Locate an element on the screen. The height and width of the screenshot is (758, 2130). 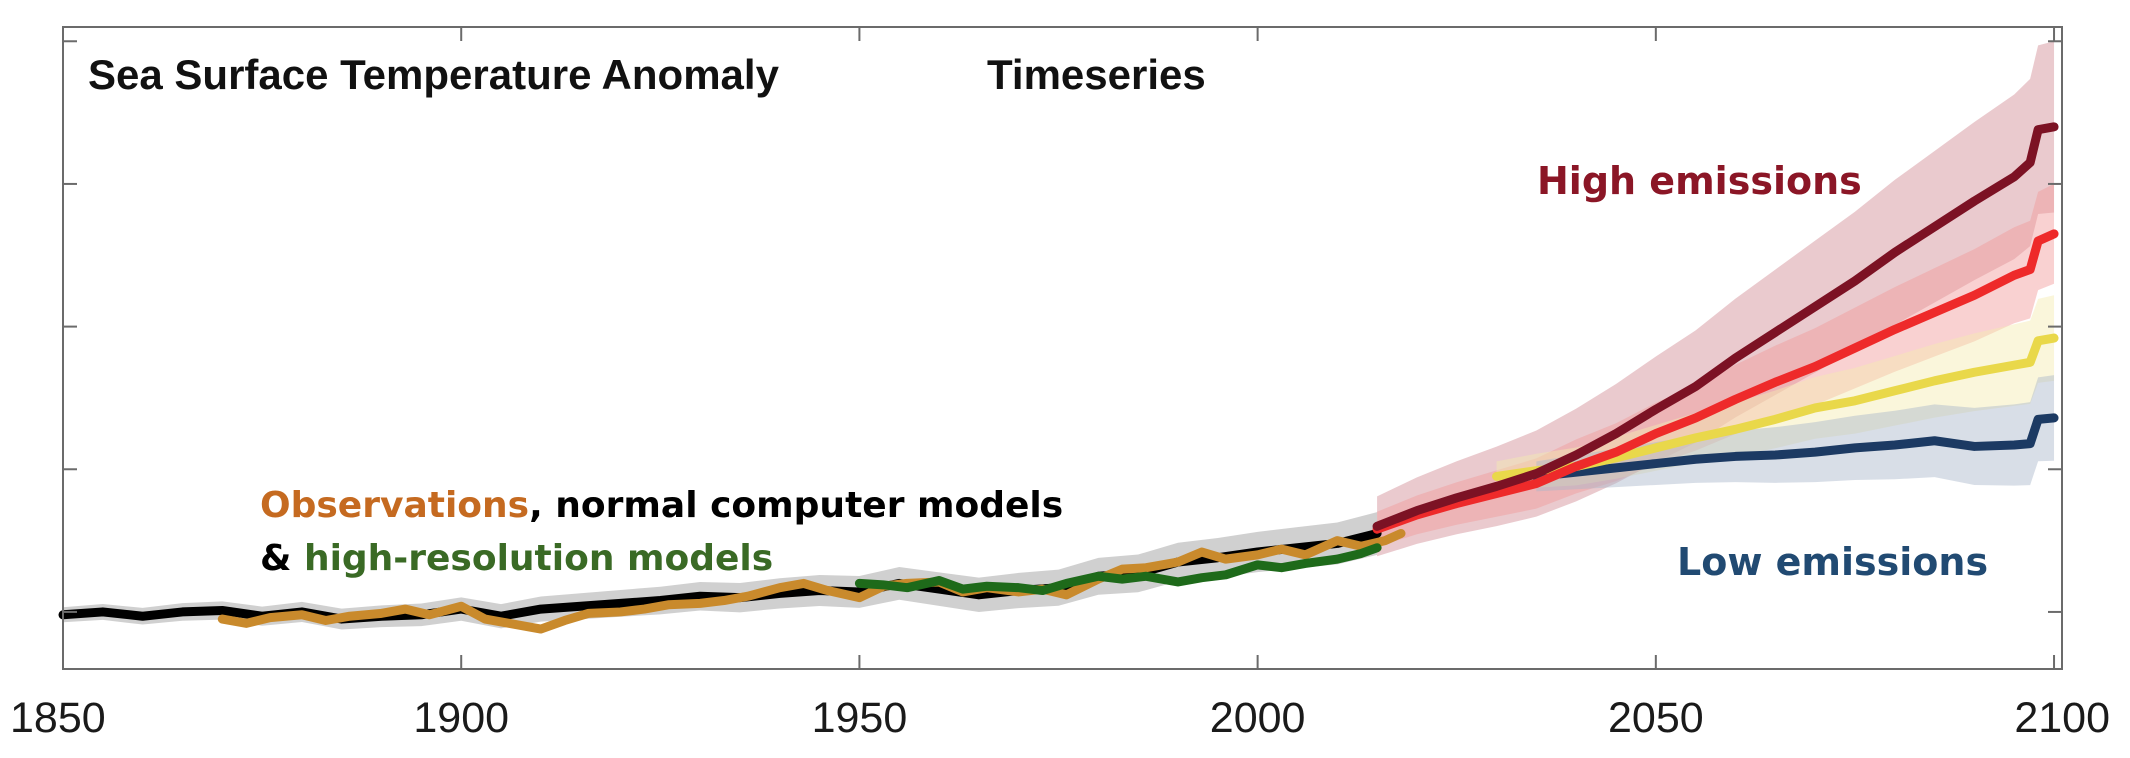
chart-title: Sea Surface Temperature Anomaly is located at coordinates (434, 74).